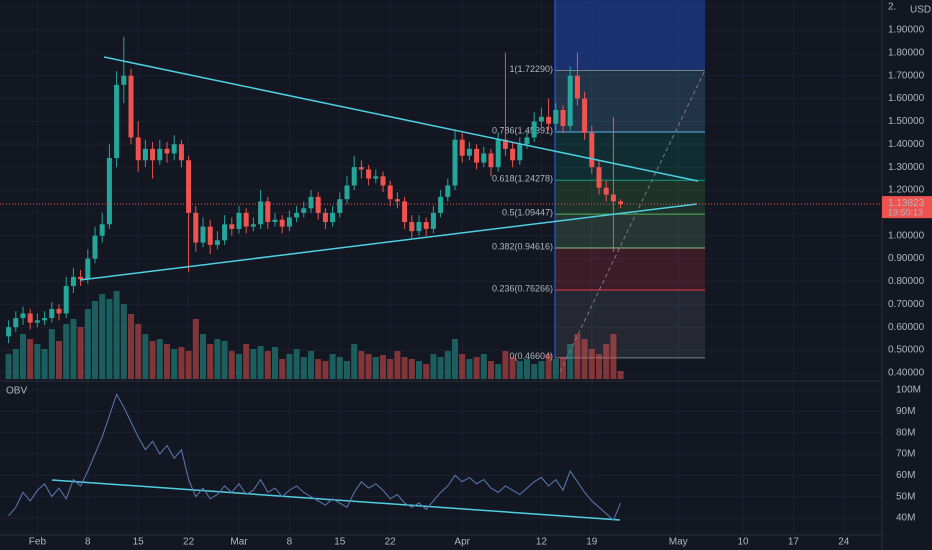 The width and height of the screenshot is (932, 550). Describe the element at coordinates (743, 542) in the screenshot. I see `x-tick-label: 10` at that location.